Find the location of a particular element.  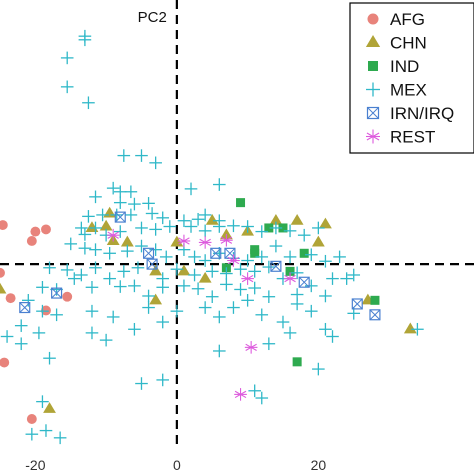

legend-label: IRN/IRQ is located at coordinates (422, 113).